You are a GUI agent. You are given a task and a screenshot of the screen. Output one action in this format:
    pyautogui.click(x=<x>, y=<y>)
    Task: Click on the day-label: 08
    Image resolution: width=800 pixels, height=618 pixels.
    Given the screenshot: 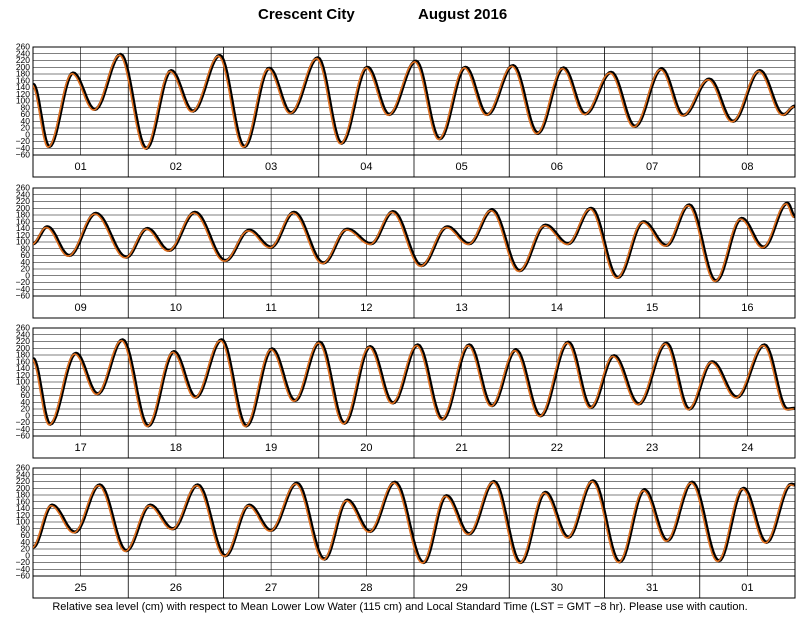 What is the action you would take?
    pyautogui.click(x=747, y=167)
    